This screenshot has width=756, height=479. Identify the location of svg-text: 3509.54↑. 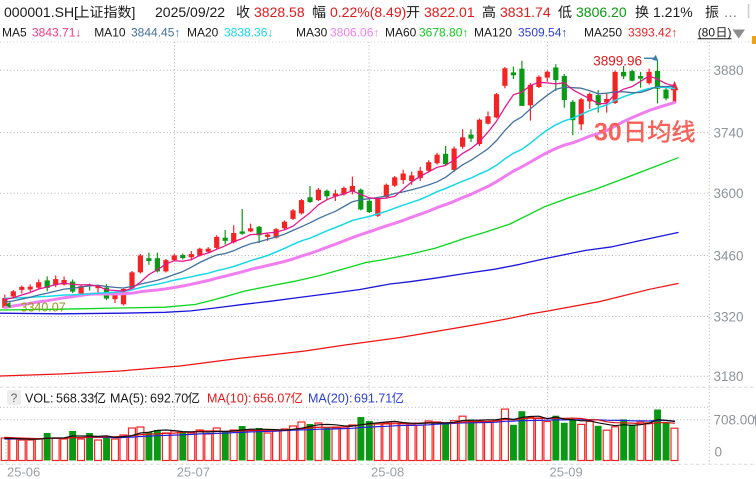
(542, 33).